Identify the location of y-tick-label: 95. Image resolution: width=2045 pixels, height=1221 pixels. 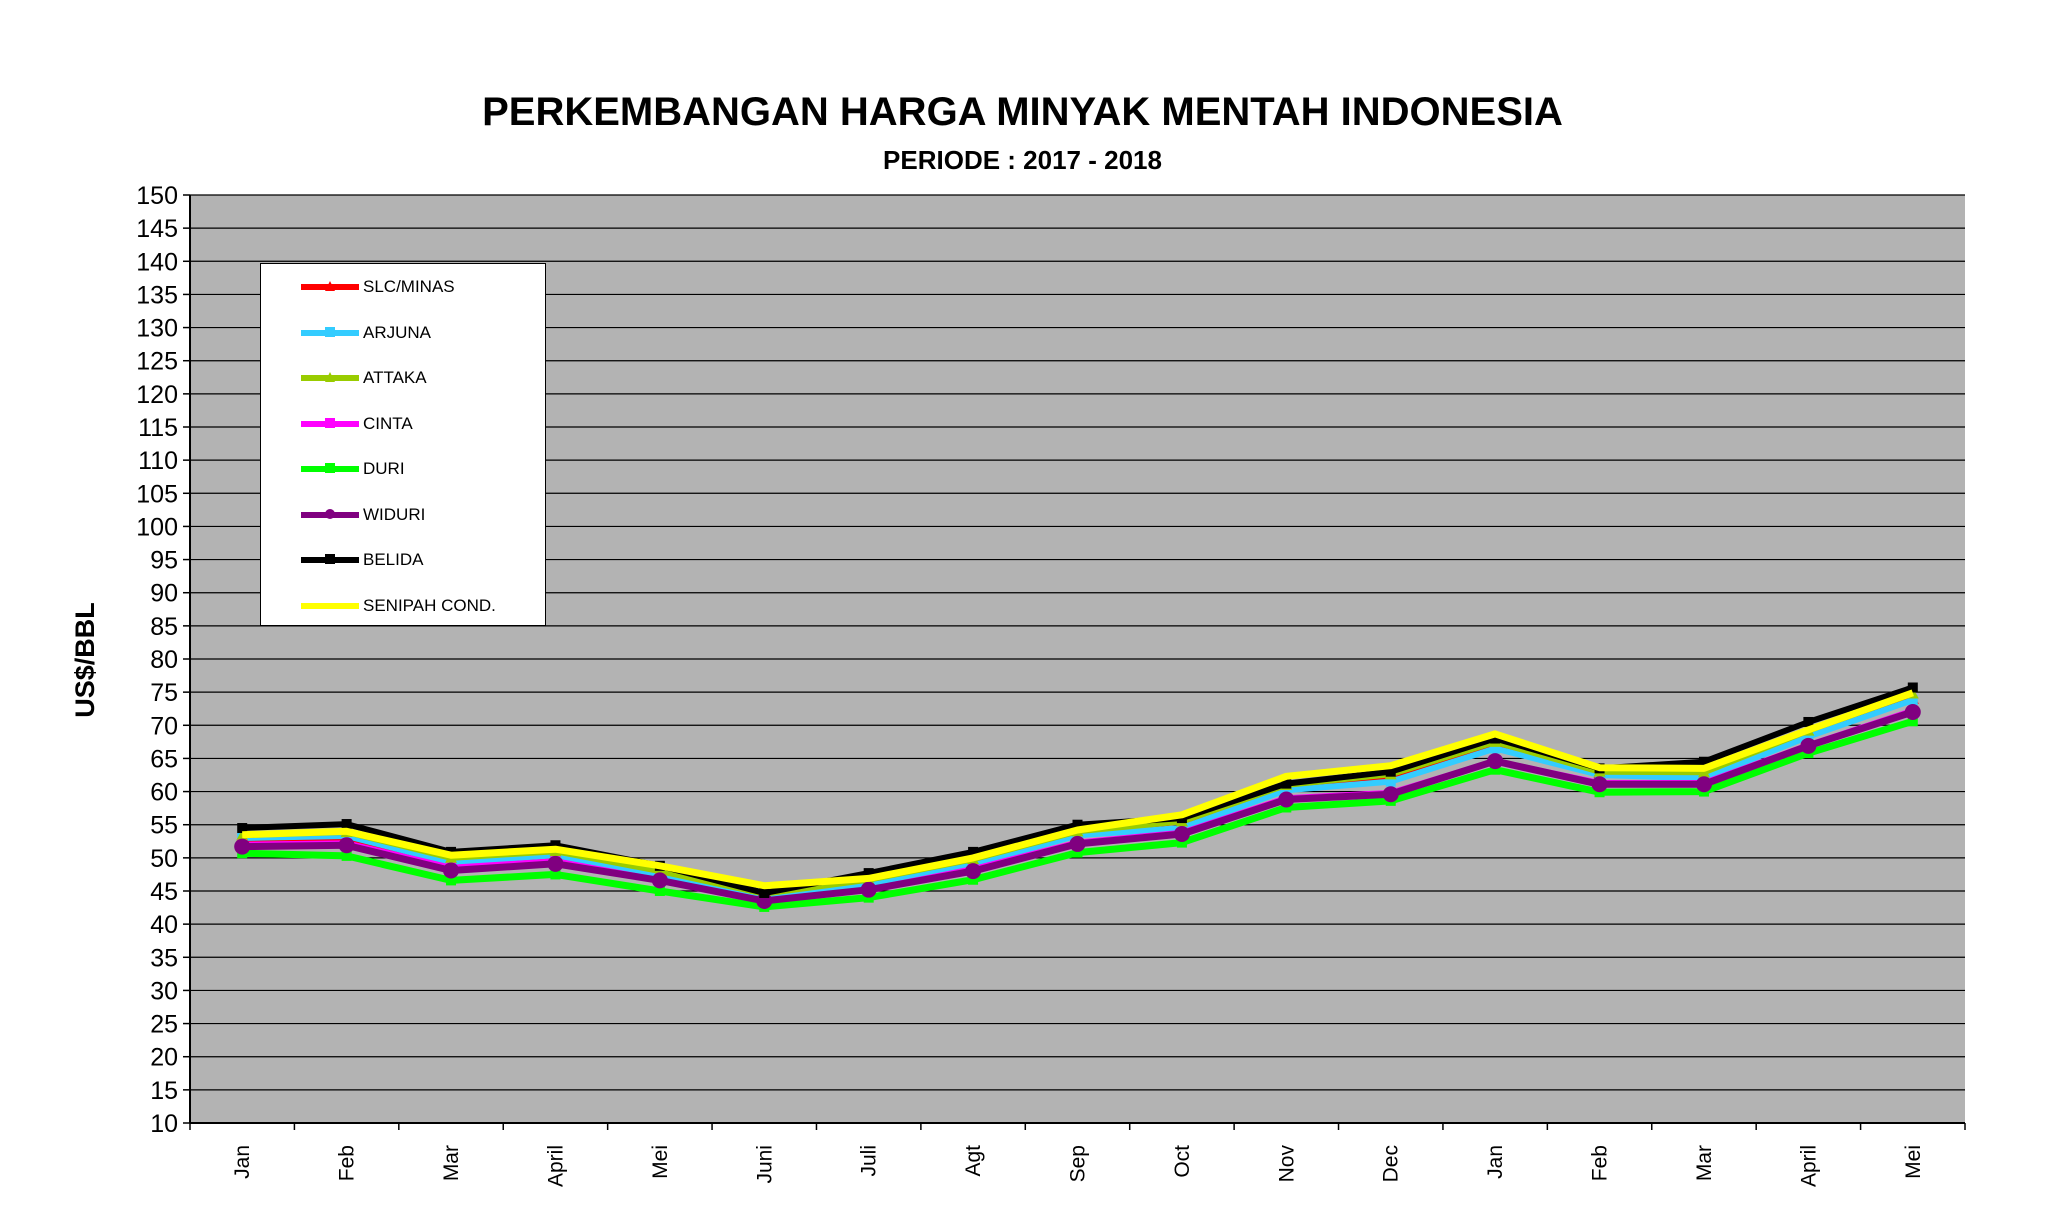
(164, 561).